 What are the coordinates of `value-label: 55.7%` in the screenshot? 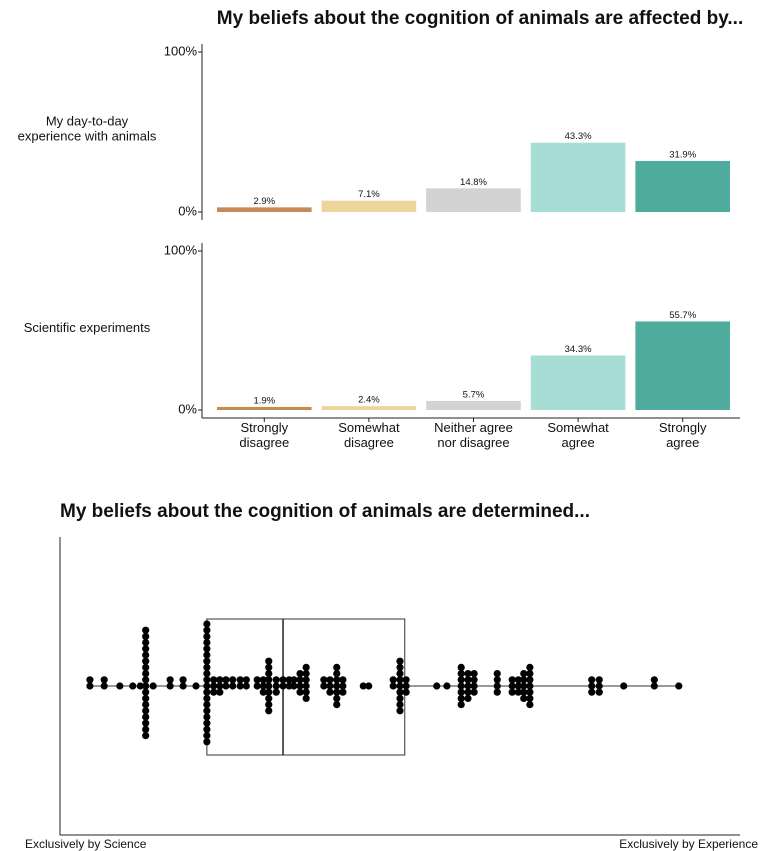 It's located at (682, 315).